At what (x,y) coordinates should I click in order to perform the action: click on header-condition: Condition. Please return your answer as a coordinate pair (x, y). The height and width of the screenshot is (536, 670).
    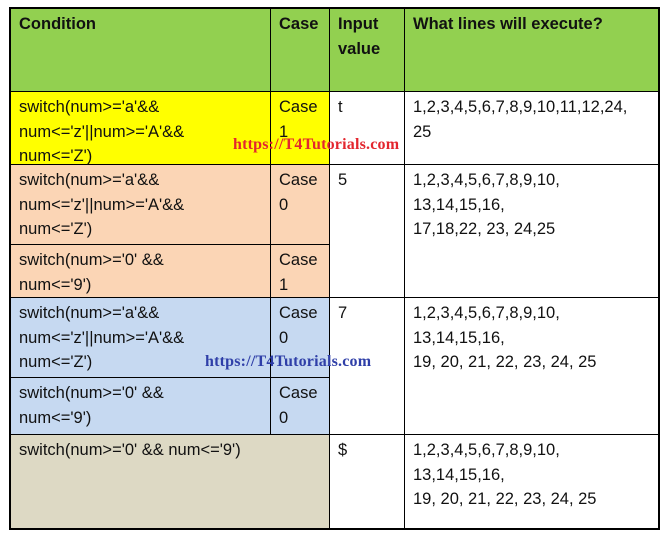
    Looking at the image, I should click on (141, 50).